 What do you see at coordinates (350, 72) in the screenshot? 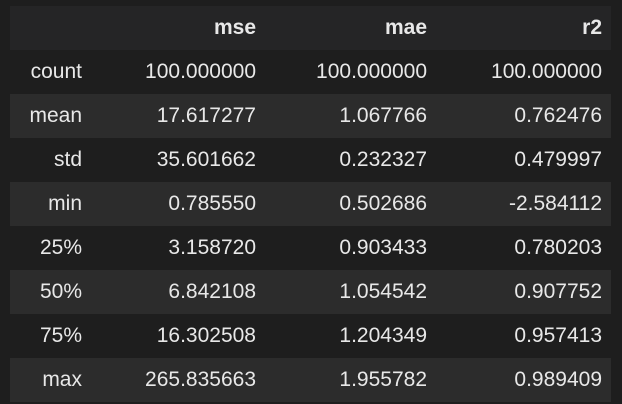
I see `cell-mae: 100.000000` at bounding box center [350, 72].